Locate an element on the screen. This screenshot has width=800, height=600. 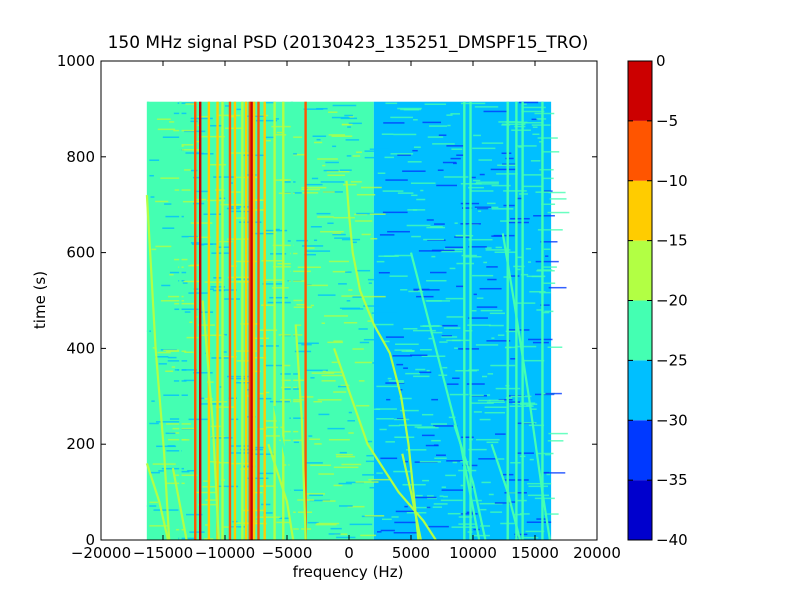
x-tick-label: −5000 is located at coordinates (287, 553).